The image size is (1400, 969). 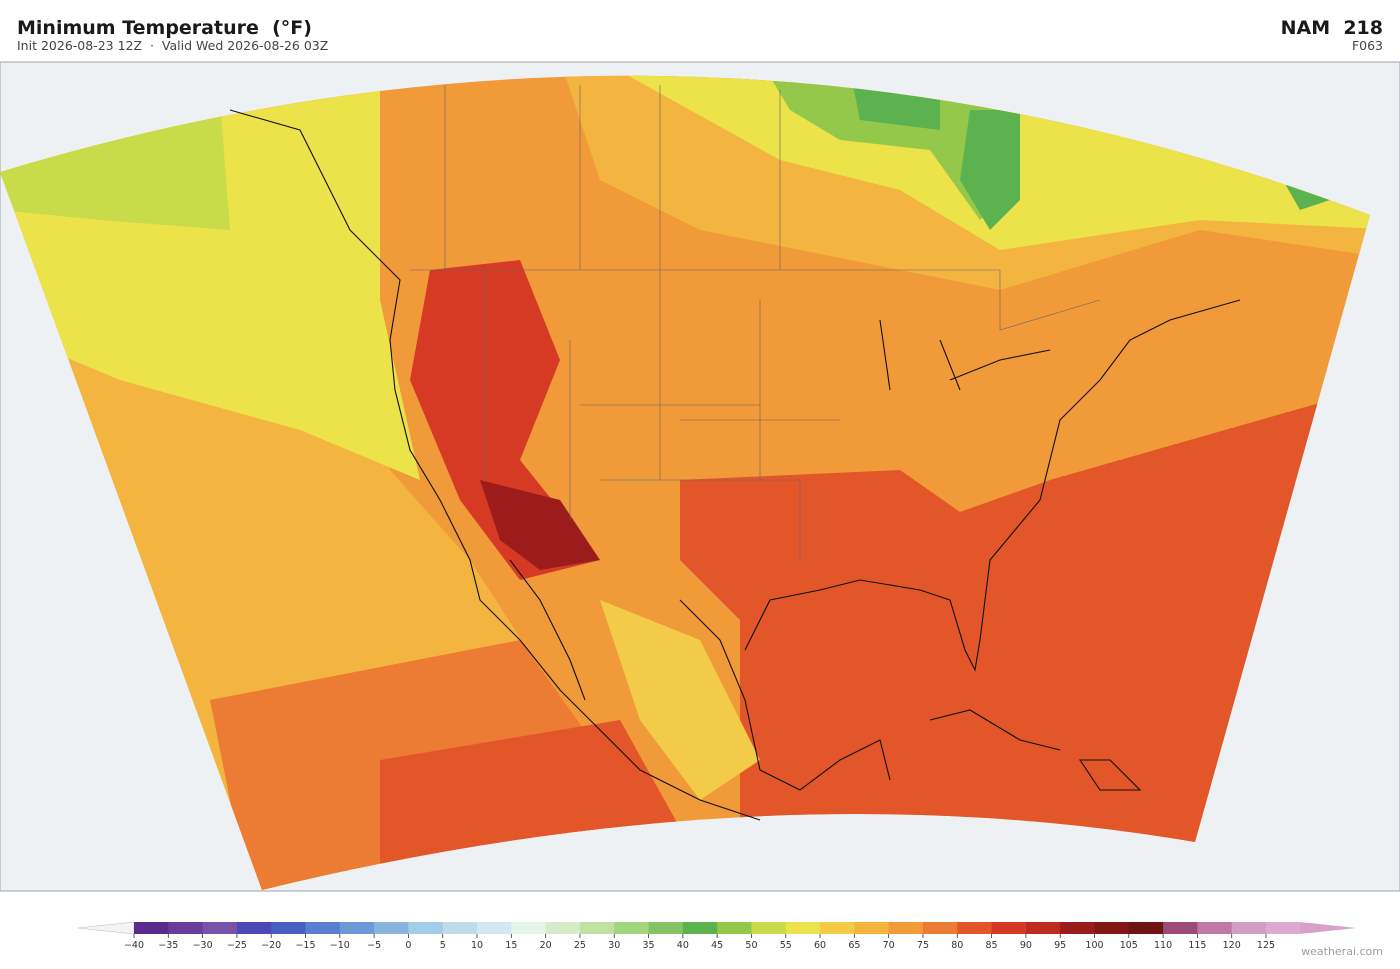 I want to click on colorbar-tick-label: 40, so click(x=683, y=945).